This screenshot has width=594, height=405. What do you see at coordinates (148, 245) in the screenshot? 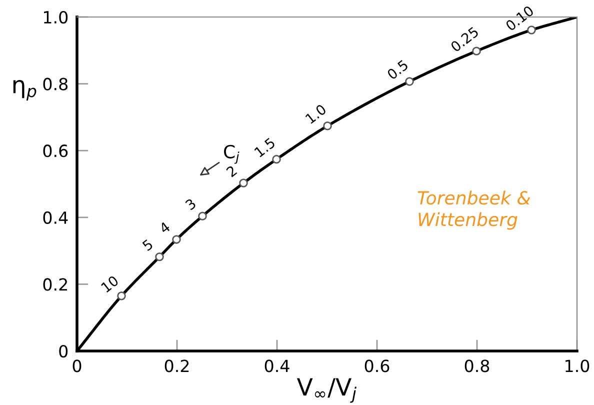
I see `annotation: 5` at bounding box center [148, 245].